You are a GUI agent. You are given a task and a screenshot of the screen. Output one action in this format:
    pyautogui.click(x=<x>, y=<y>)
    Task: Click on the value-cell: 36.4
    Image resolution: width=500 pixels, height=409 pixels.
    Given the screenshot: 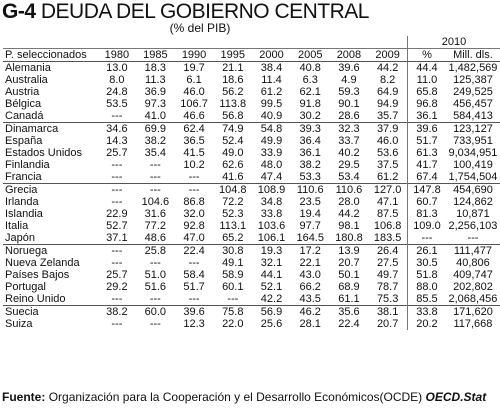 What is the action you would take?
    pyautogui.click(x=310, y=141)
    